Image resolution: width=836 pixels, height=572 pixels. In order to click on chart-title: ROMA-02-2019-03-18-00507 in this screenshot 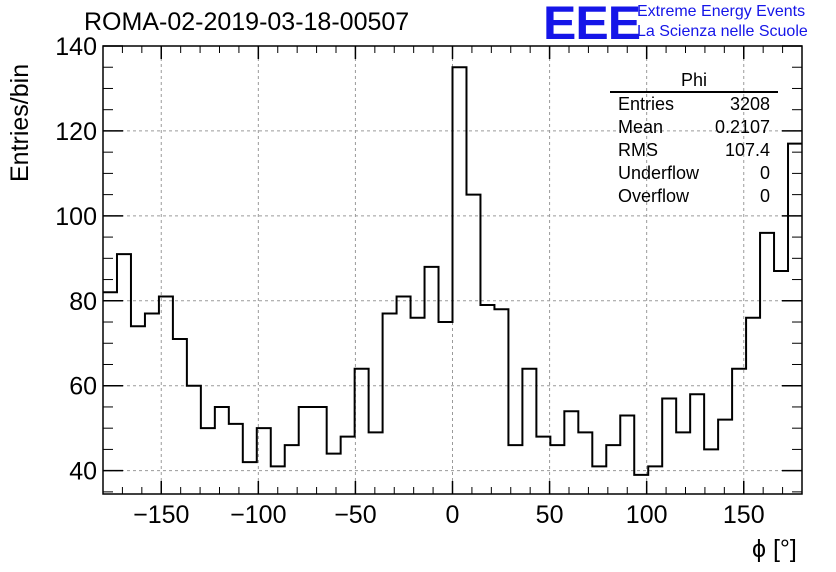, I will do `click(247, 22)`.